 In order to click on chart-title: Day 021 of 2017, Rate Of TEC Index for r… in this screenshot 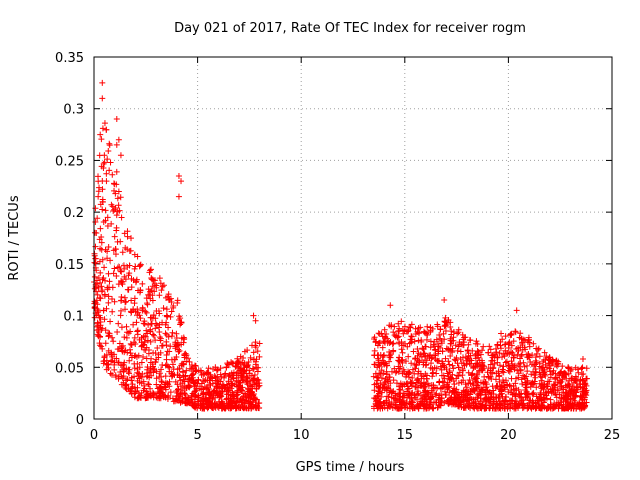, I will do `click(350, 28)`.